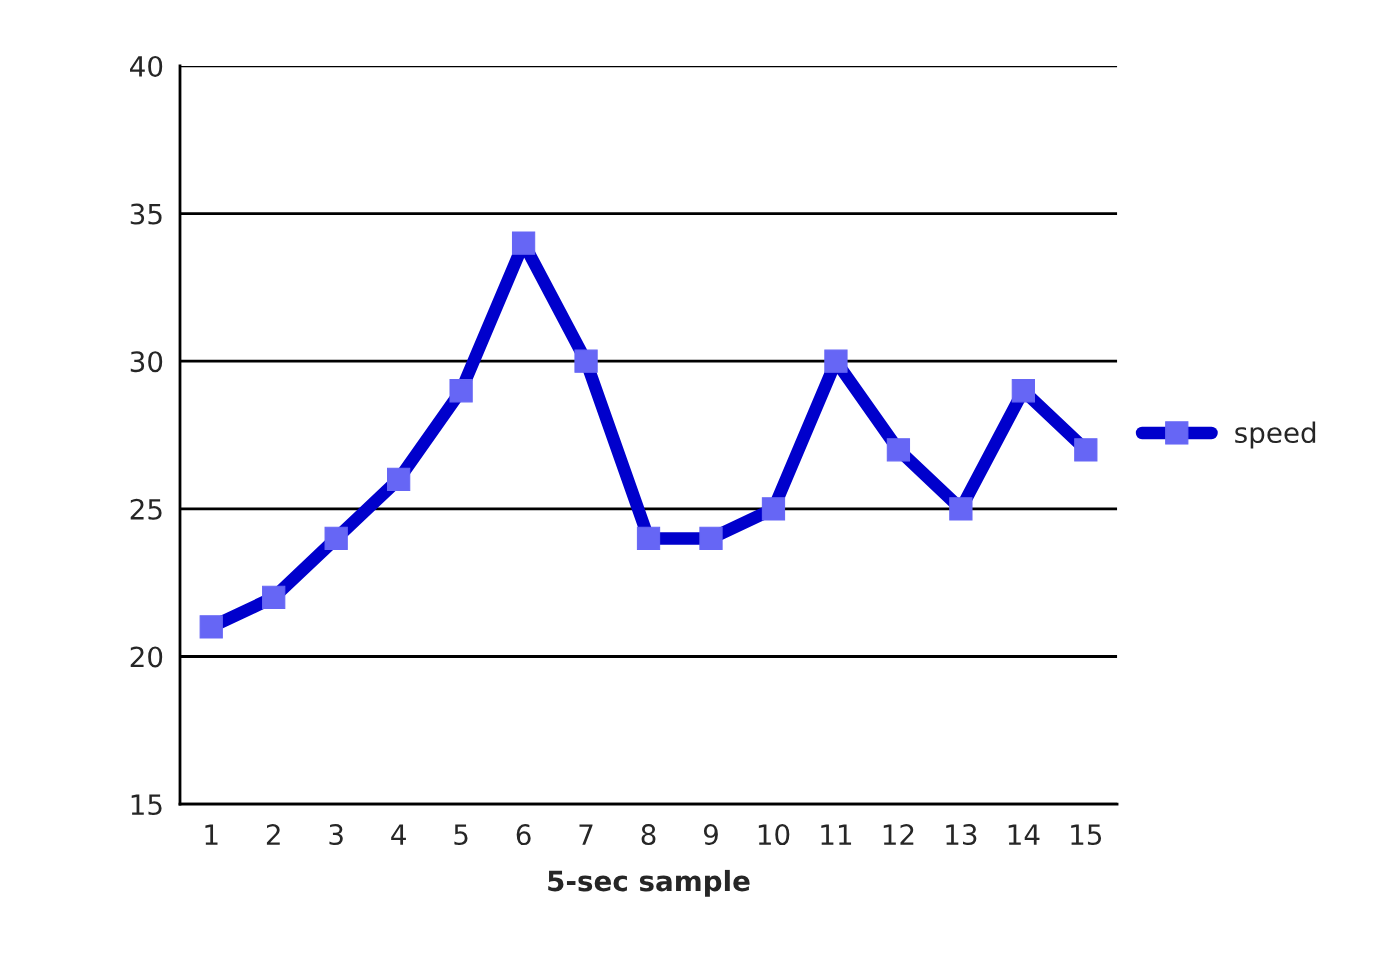 The height and width of the screenshot is (970, 1374). Describe the element at coordinates (398, 834) in the screenshot. I see `x-tick-label: 4` at that location.